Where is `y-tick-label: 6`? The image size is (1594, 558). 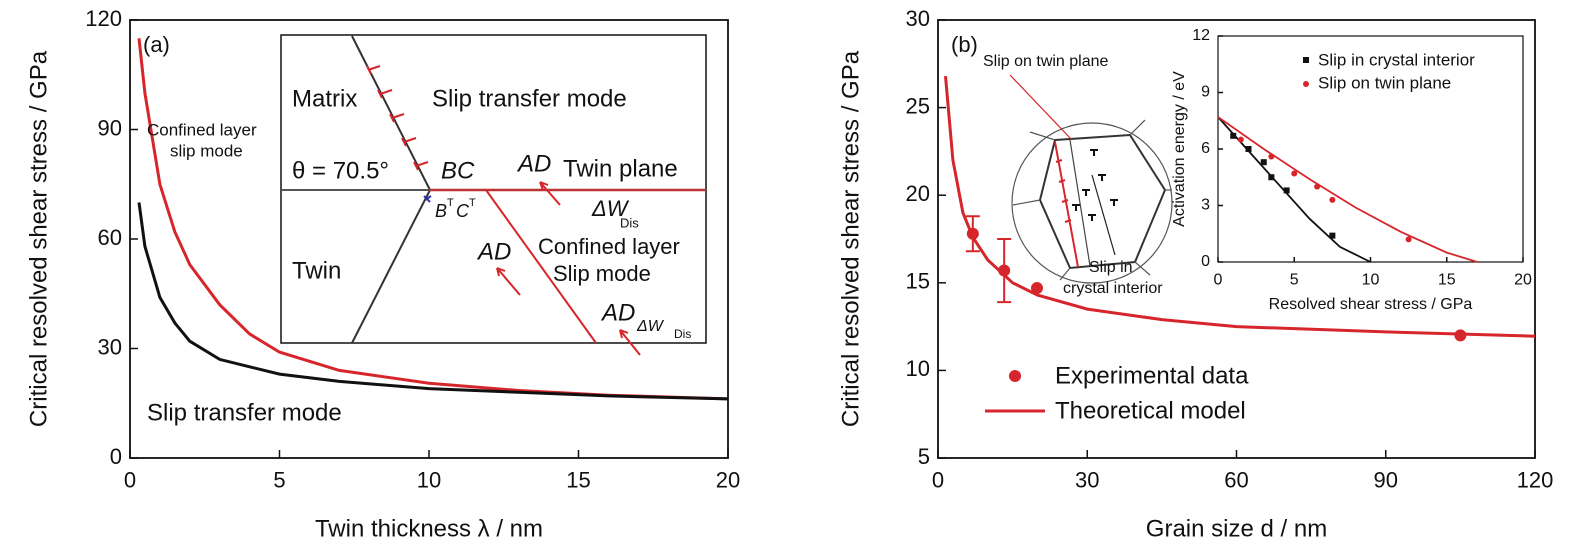 y-tick-label: 6 is located at coordinates (1205, 148).